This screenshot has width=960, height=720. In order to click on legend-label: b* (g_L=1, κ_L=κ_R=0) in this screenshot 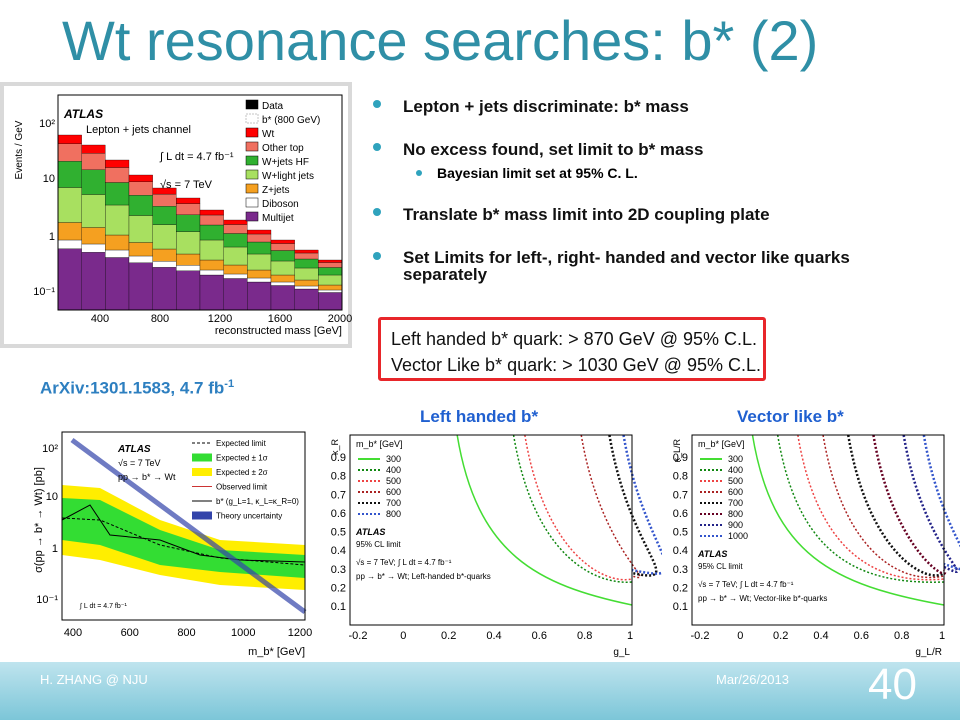, I will do `click(257, 501)`.